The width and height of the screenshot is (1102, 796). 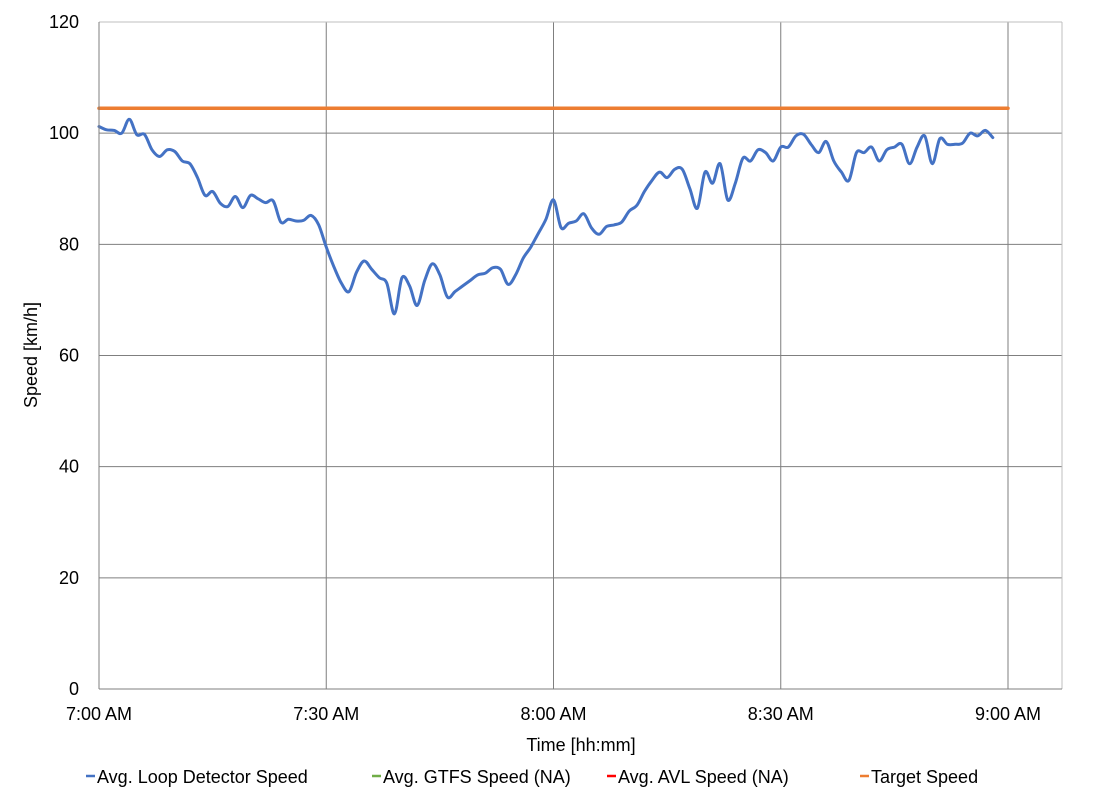 What do you see at coordinates (69, 244) in the screenshot?
I see `y-tick-label: 80` at bounding box center [69, 244].